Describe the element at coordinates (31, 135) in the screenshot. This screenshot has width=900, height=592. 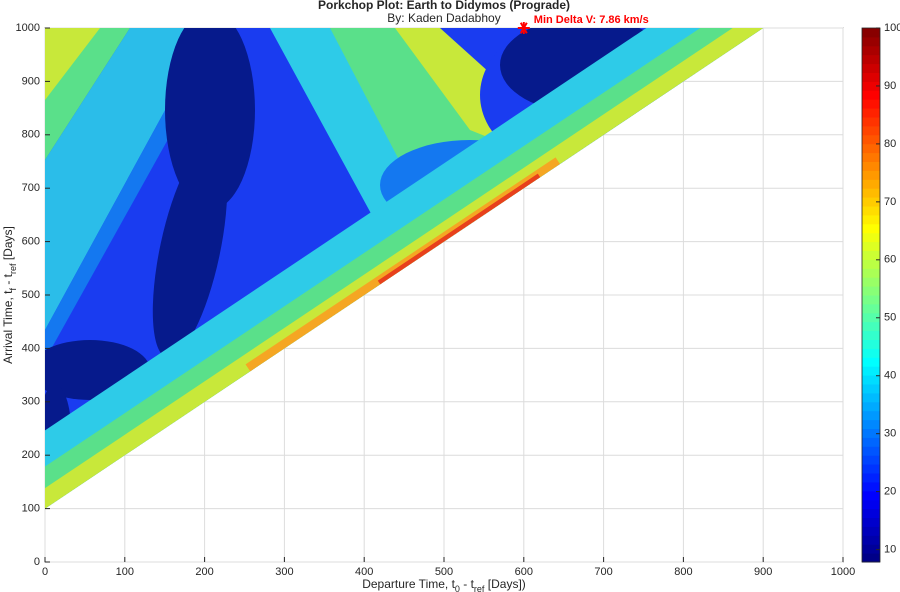
I see `y-tick-label: 800` at that location.